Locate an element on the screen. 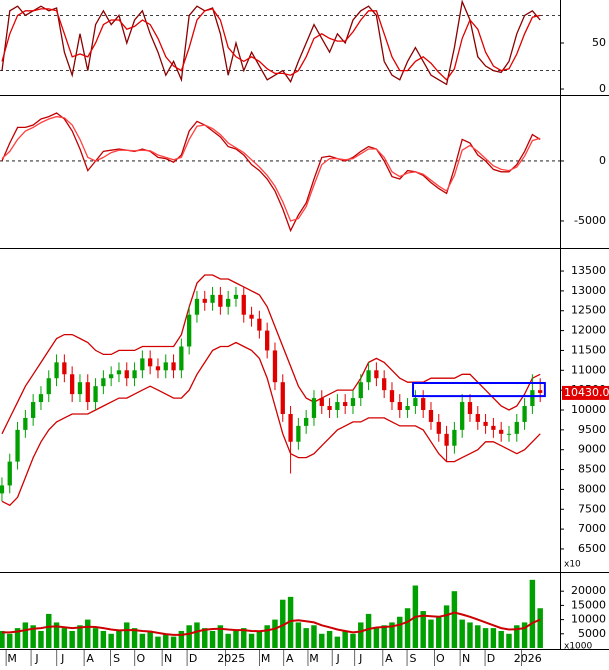  price-tag-bg is located at coordinates (585, 392).